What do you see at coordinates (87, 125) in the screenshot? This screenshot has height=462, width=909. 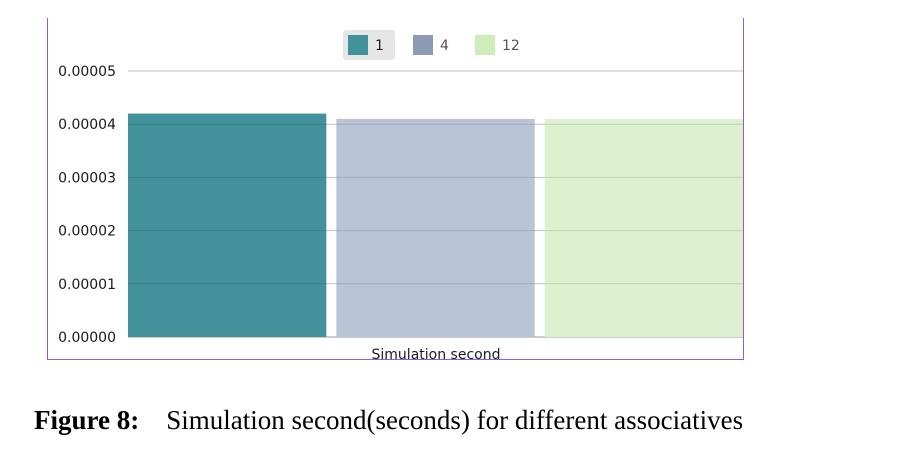 I see `y-tick-label: 0.00004` at bounding box center [87, 125].